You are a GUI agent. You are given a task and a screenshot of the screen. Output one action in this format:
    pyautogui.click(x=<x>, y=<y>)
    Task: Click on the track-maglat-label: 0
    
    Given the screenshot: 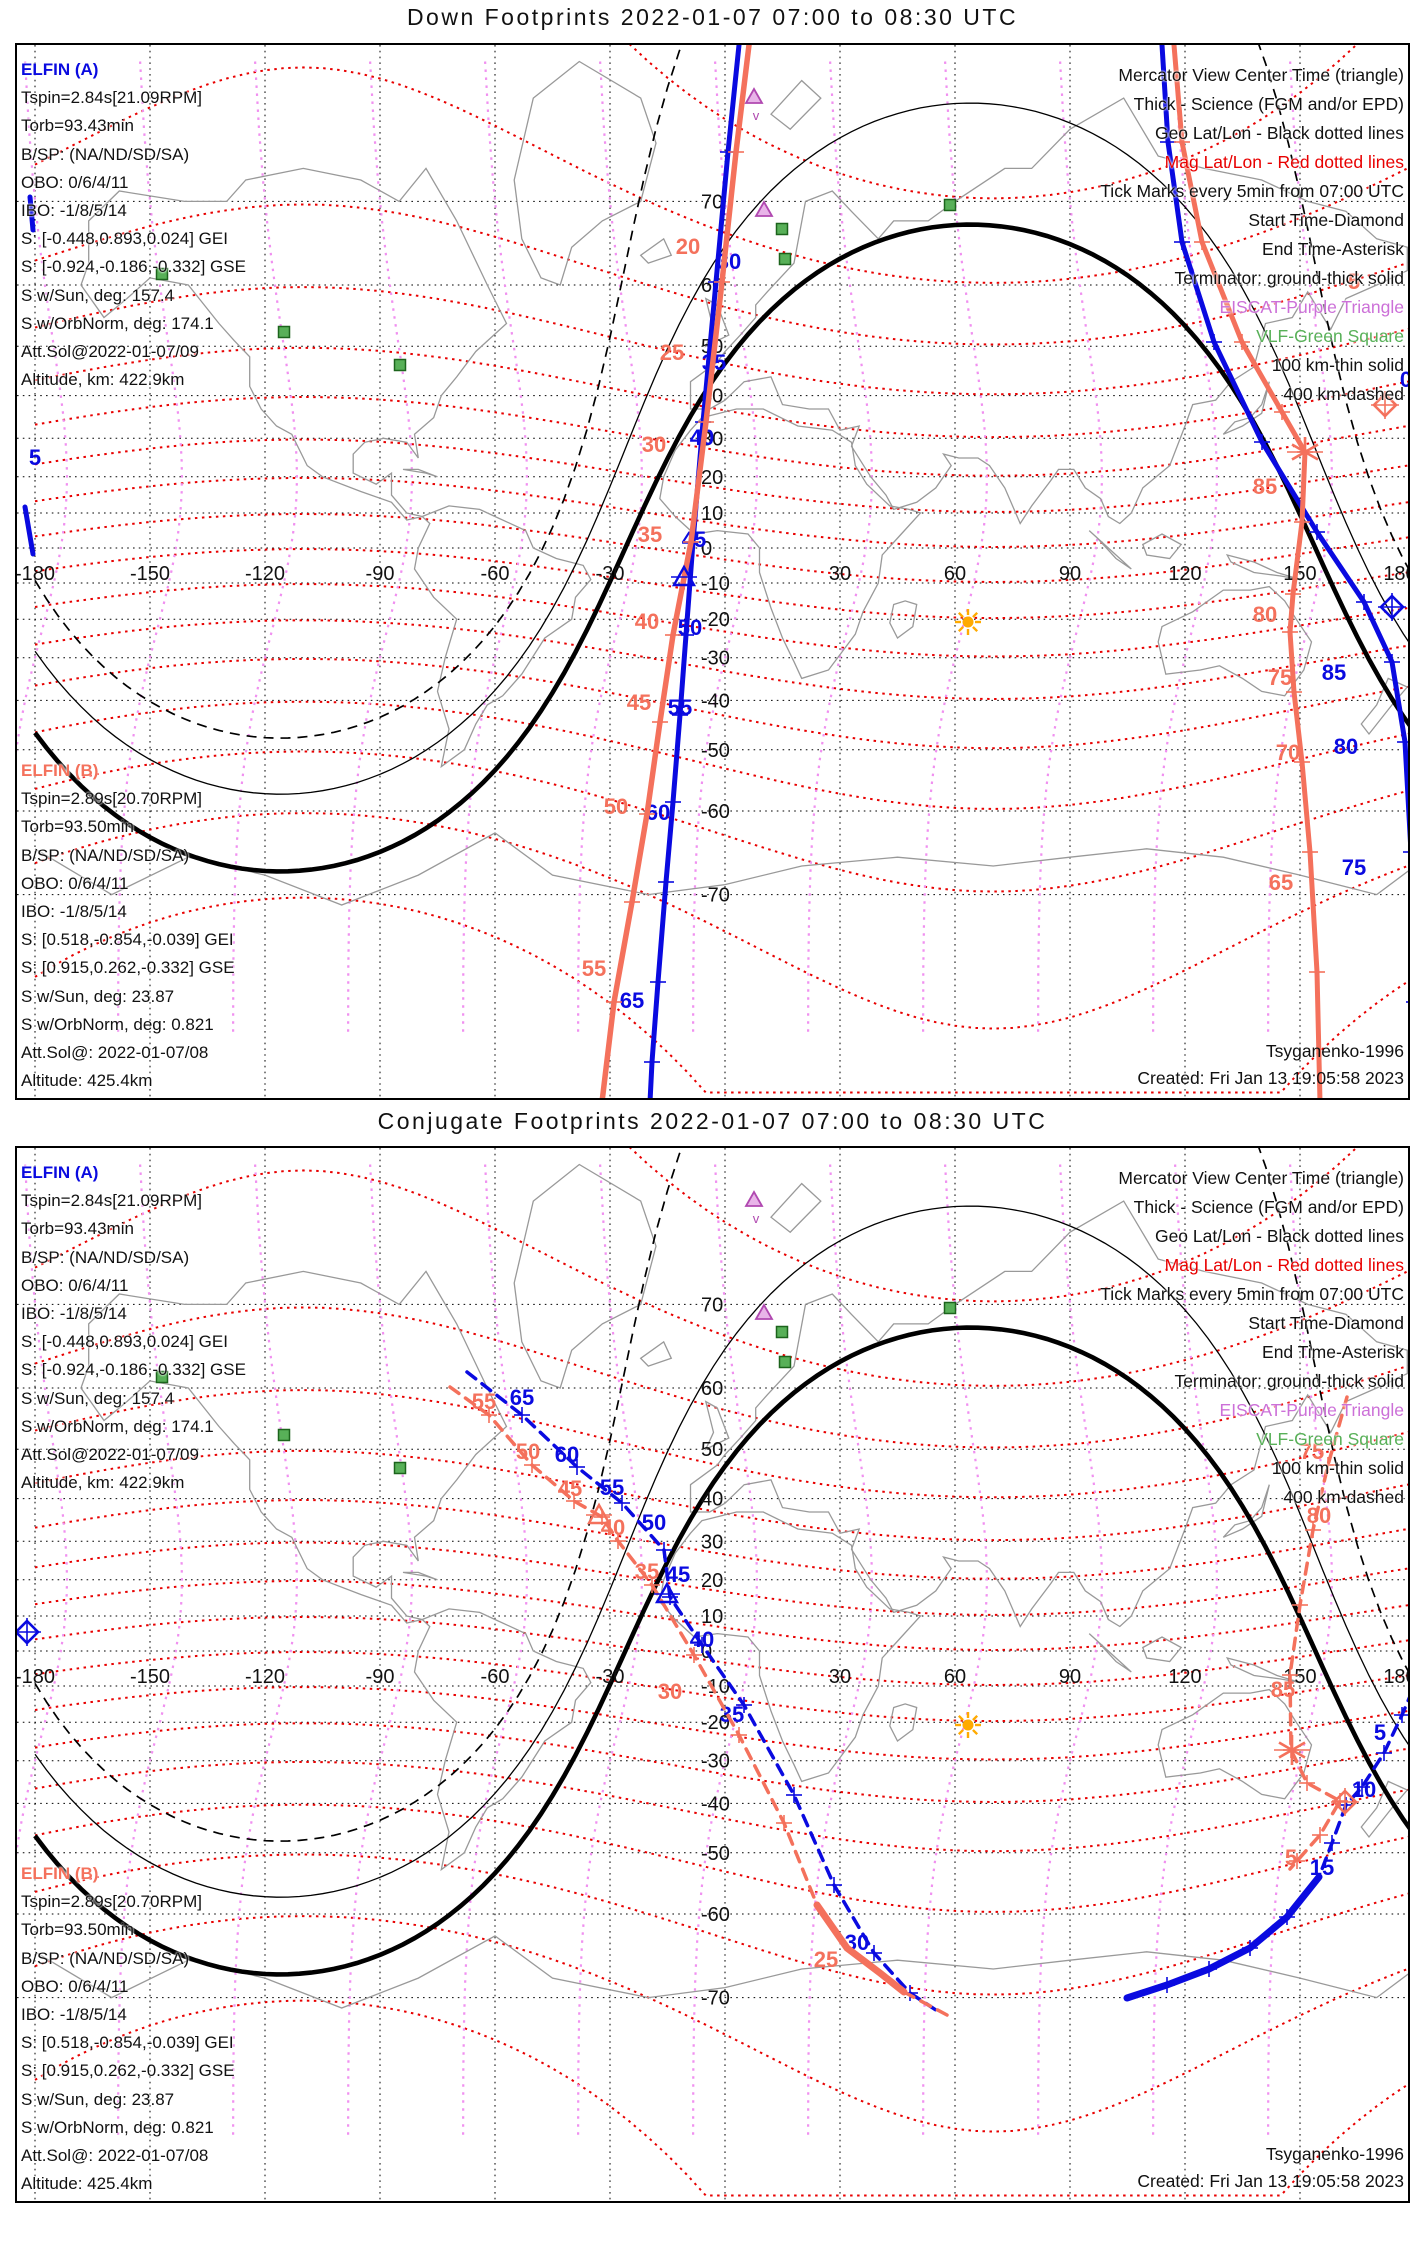 What is the action you would take?
    pyautogui.click(x=1404, y=379)
    